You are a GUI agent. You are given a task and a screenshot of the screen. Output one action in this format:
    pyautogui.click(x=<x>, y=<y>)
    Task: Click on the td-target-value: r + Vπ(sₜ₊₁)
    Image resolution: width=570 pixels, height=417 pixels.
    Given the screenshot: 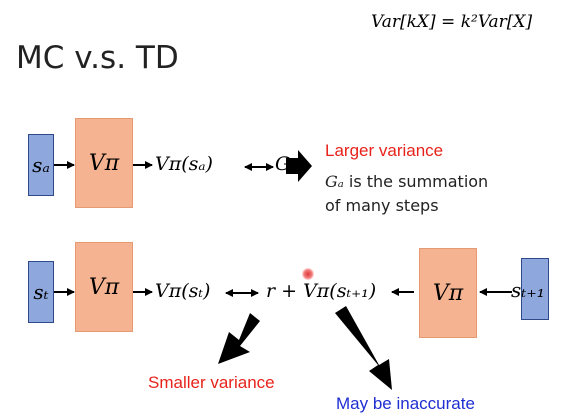 What is the action you would take?
    pyautogui.click(x=321, y=291)
    